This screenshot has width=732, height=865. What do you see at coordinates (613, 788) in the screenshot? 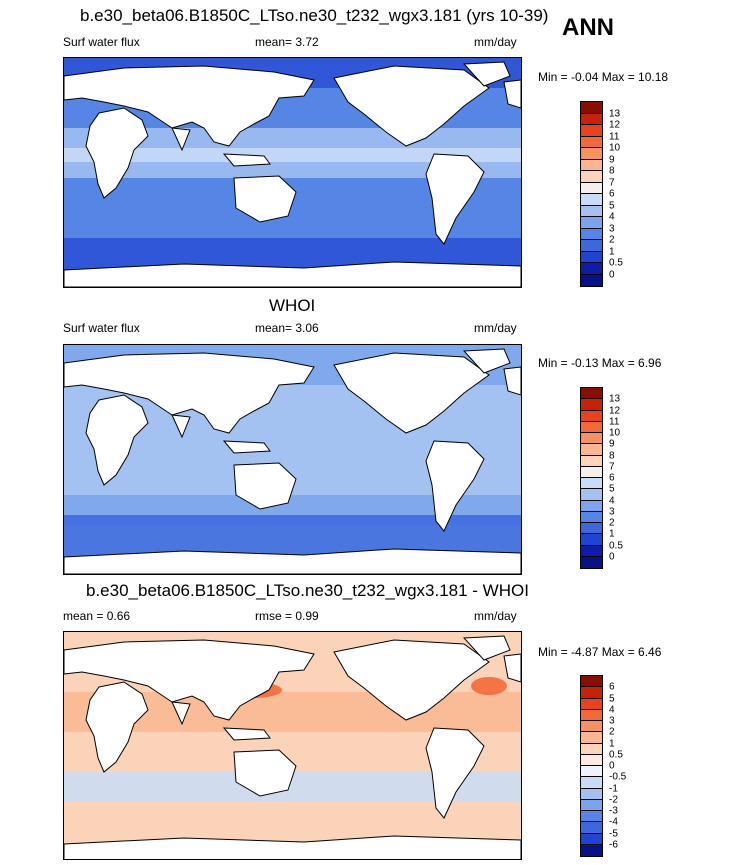
I see `colorbar-tick-label: -1` at bounding box center [613, 788].